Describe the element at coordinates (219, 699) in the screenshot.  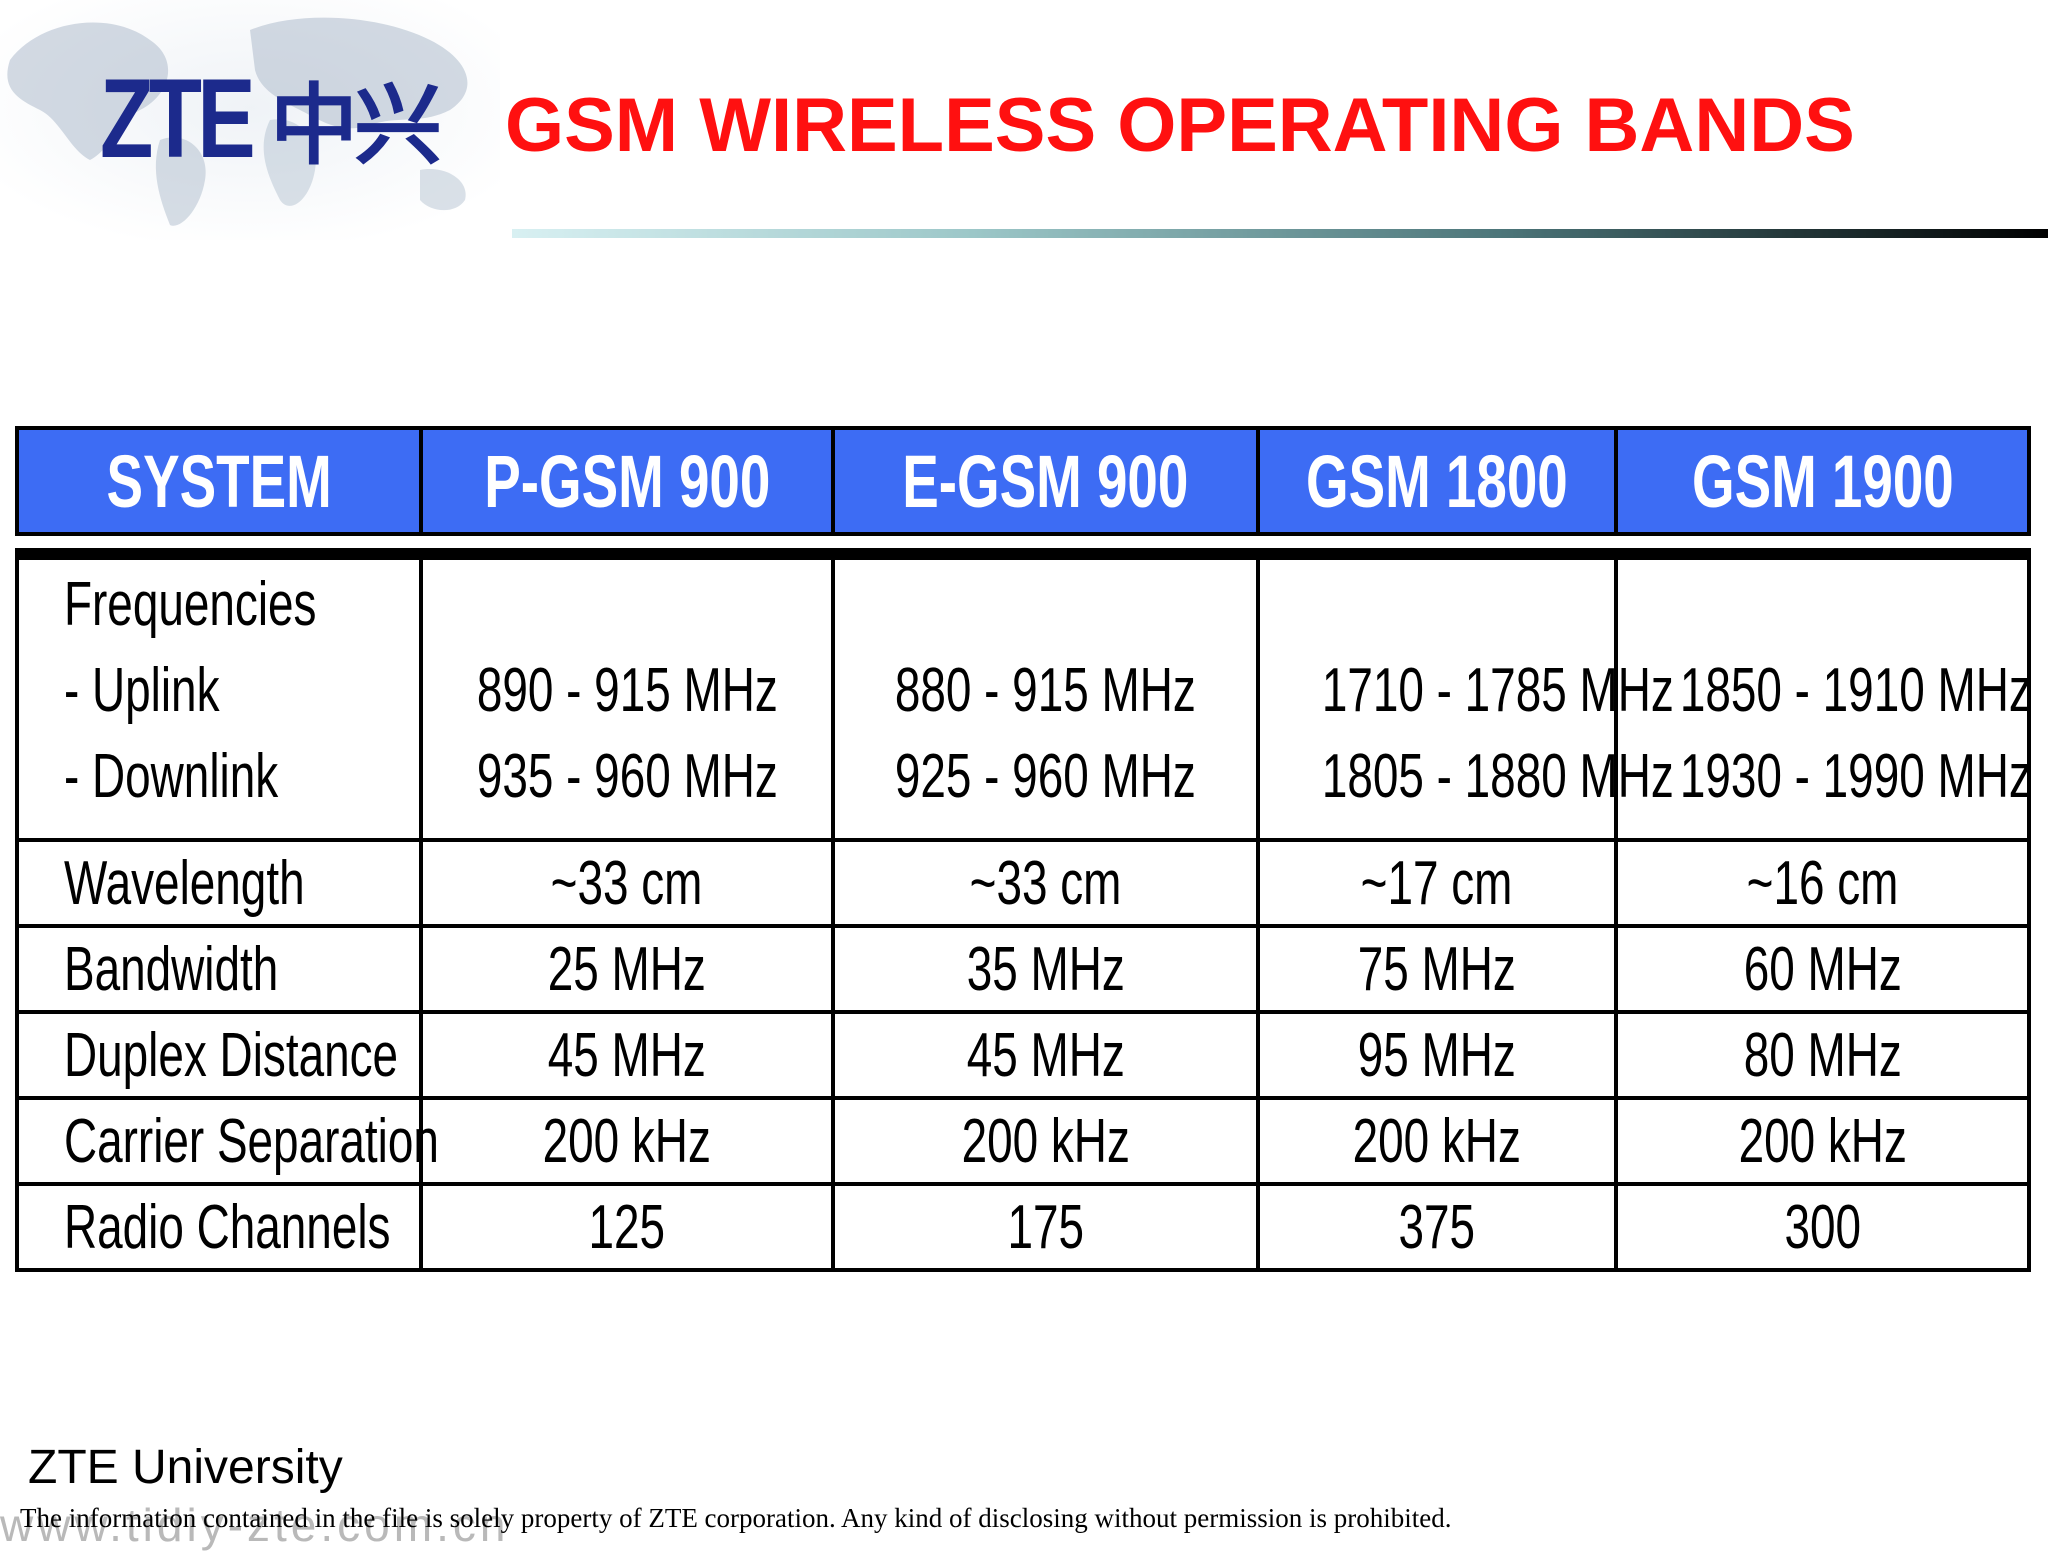
I see `row-label-frequencies: Frequencies - Uplink - Downlink` at that location.